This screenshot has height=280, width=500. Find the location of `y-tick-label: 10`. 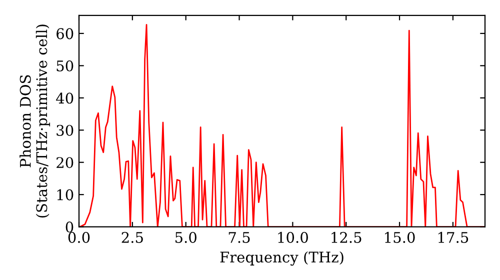

y-tick-label: 10 is located at coordinates (65, 194).